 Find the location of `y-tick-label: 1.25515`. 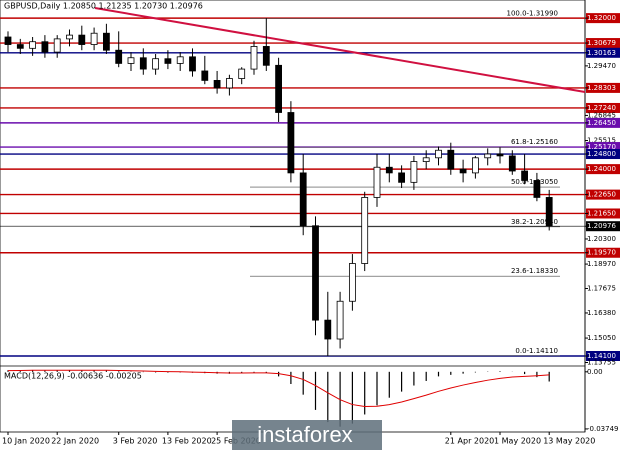

y-tick-label: 1.25515 is located at coordinates (601, 141).